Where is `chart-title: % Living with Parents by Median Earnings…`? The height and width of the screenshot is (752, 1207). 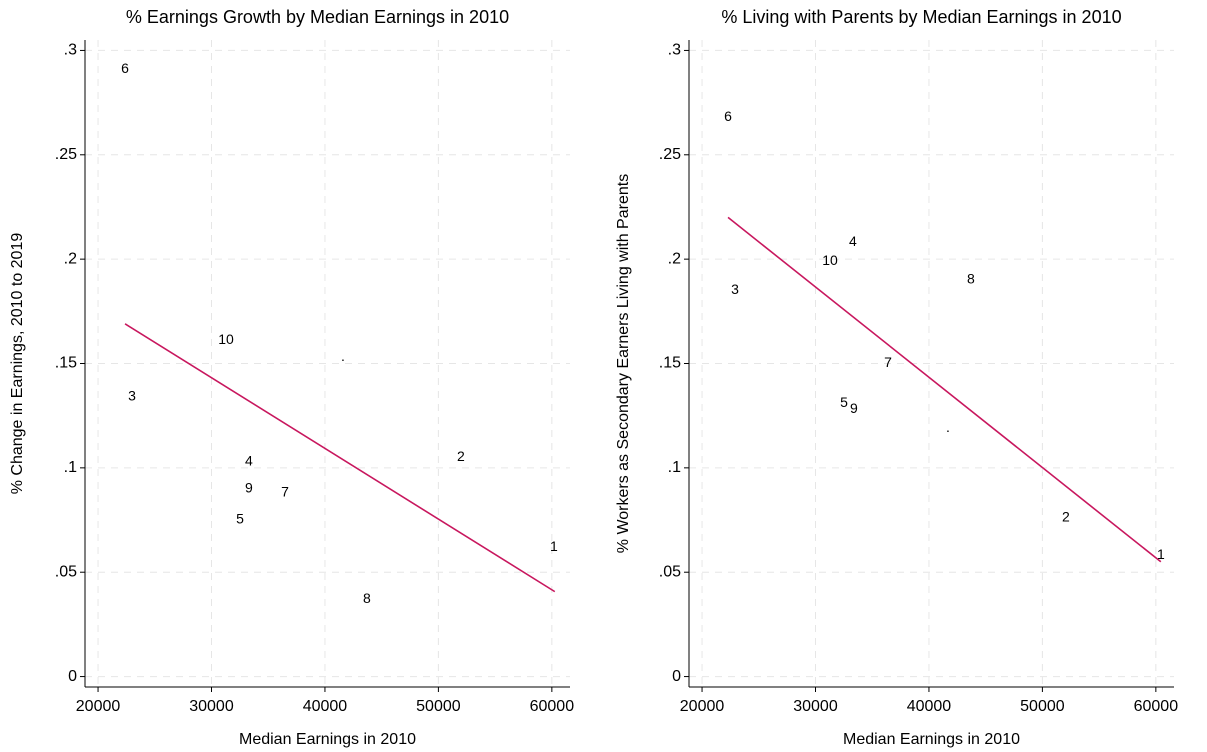 chart-title: % Living with Parents by Median Earnings… is located at coordinates (921, 17).